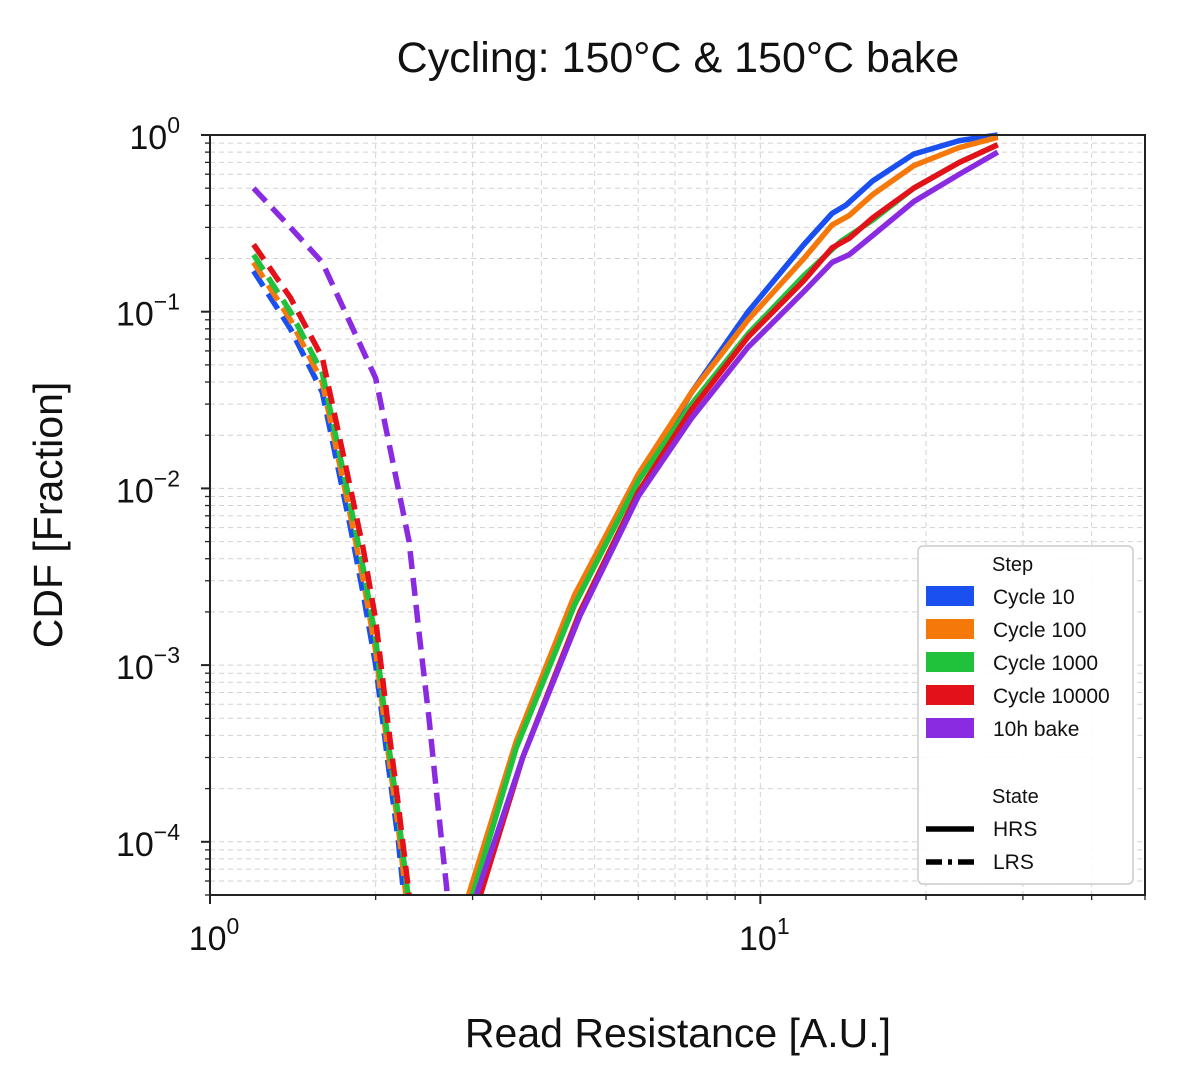 This screenshot has width=1200, height=1088. Describe the element at coordinates (330, 578) in the screenshot. I see `series-line-cycle-100-lrs` at that location.